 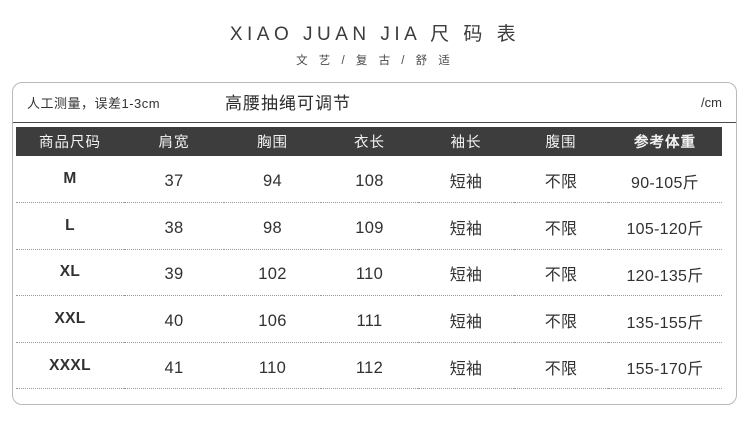 What do you see at coordinates (665, 319) in the screenshot?
I see `cell-weight: 135-155斤` at bounding box center [665, 319].